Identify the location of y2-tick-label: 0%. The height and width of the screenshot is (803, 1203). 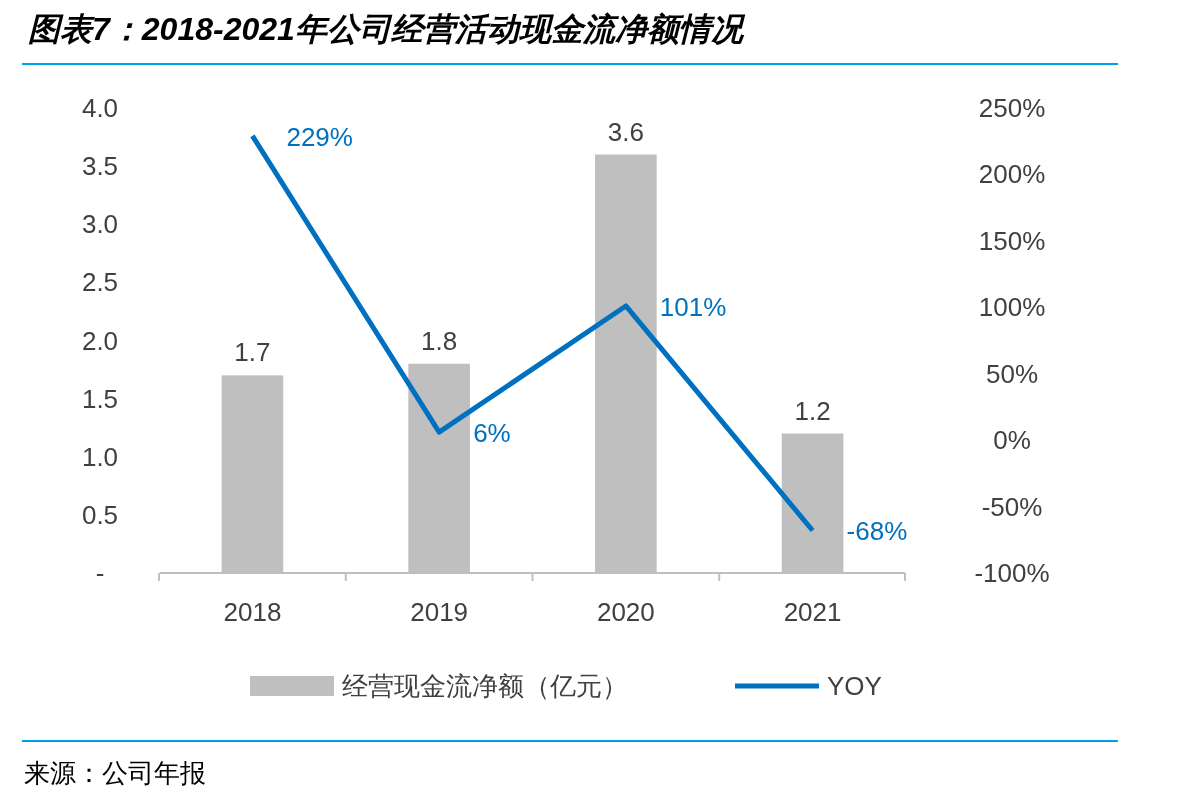
(1012, 440).